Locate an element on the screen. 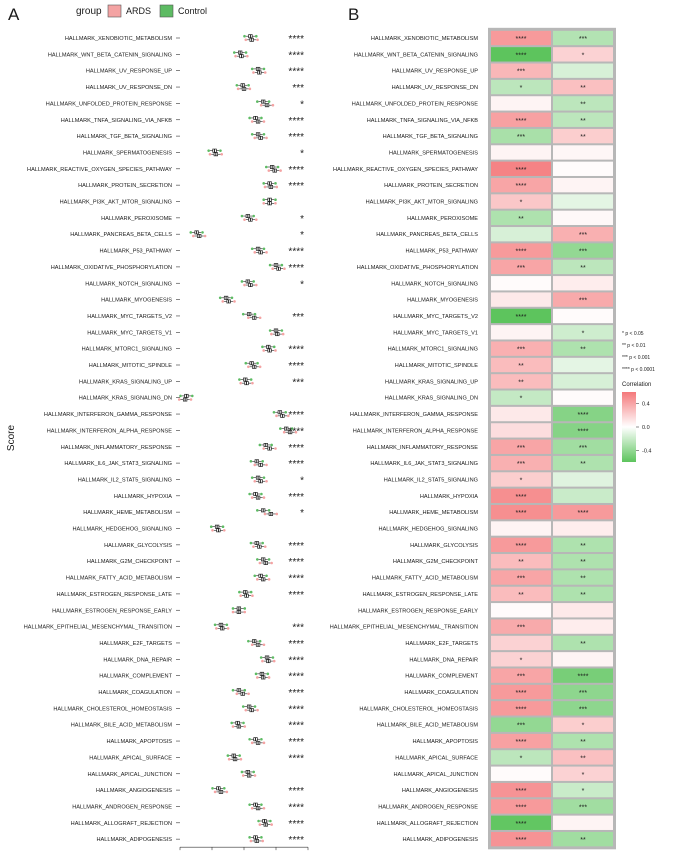  box-category-label: HALLMARK_UV_RESPONSE_DN is located at coordinates (129, 88).